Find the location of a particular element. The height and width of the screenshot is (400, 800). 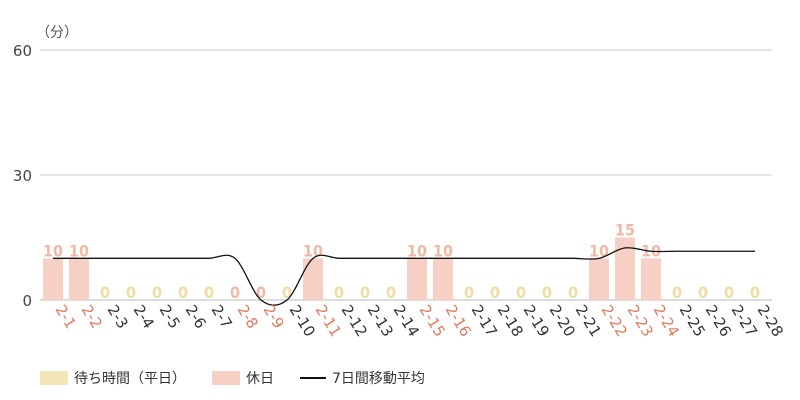

x-tick-label-2-27: 2-27 is located at coordinates (744, 321).